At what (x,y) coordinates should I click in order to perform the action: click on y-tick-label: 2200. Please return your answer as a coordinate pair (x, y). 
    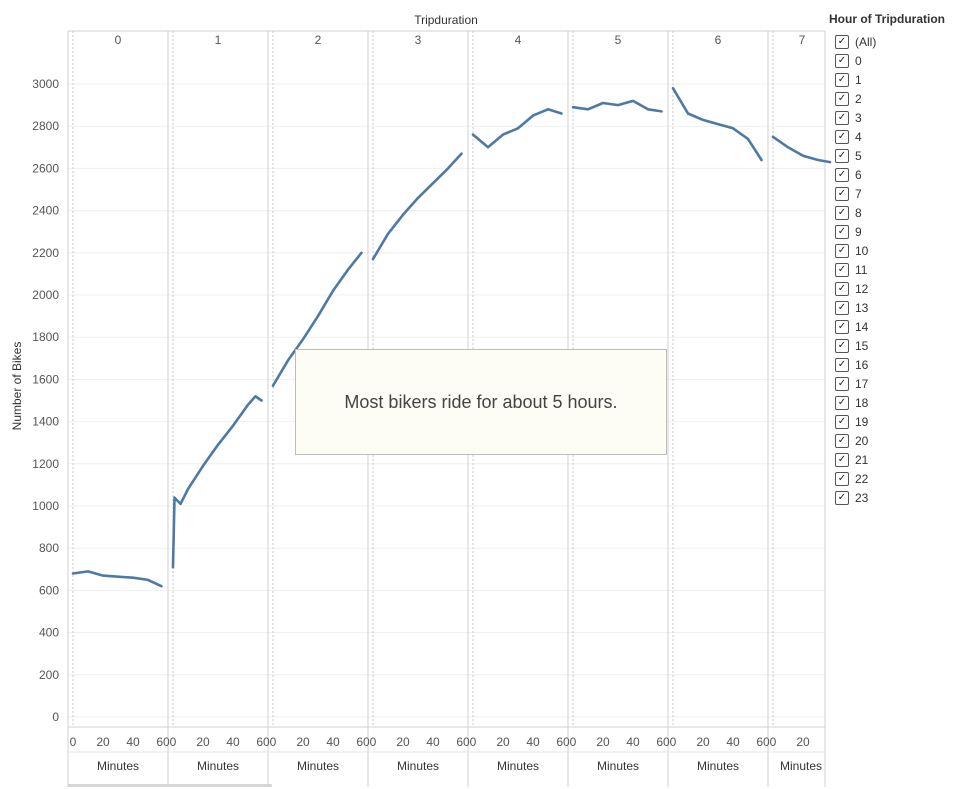
    Looking at the image, I should click on (45, 253).